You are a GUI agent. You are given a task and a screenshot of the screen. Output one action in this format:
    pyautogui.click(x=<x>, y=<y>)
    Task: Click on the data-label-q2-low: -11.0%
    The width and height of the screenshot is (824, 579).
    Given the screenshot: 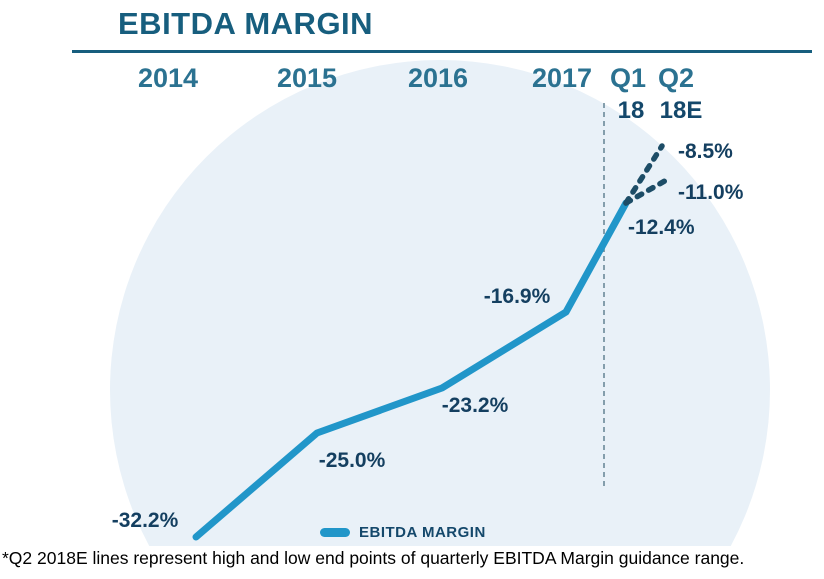 What is the action you would take?
    pyautogui.click(x=711, y=192)
    